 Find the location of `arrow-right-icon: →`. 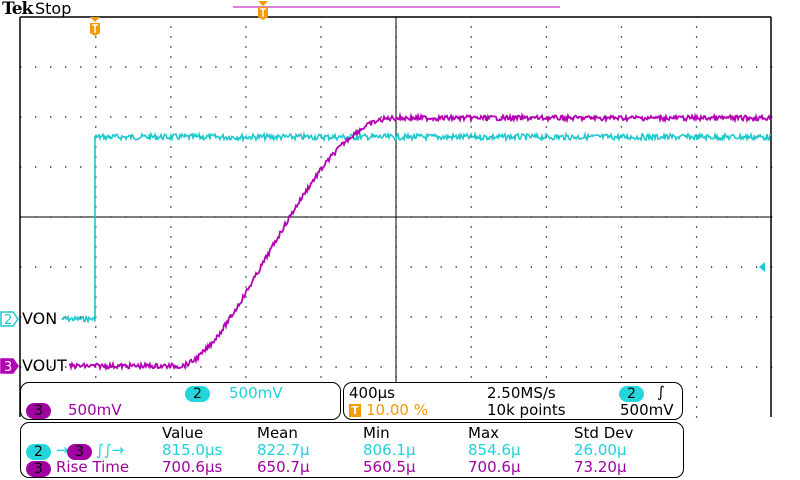

arrow-right-icon: → is located at coordinates (62, 450).